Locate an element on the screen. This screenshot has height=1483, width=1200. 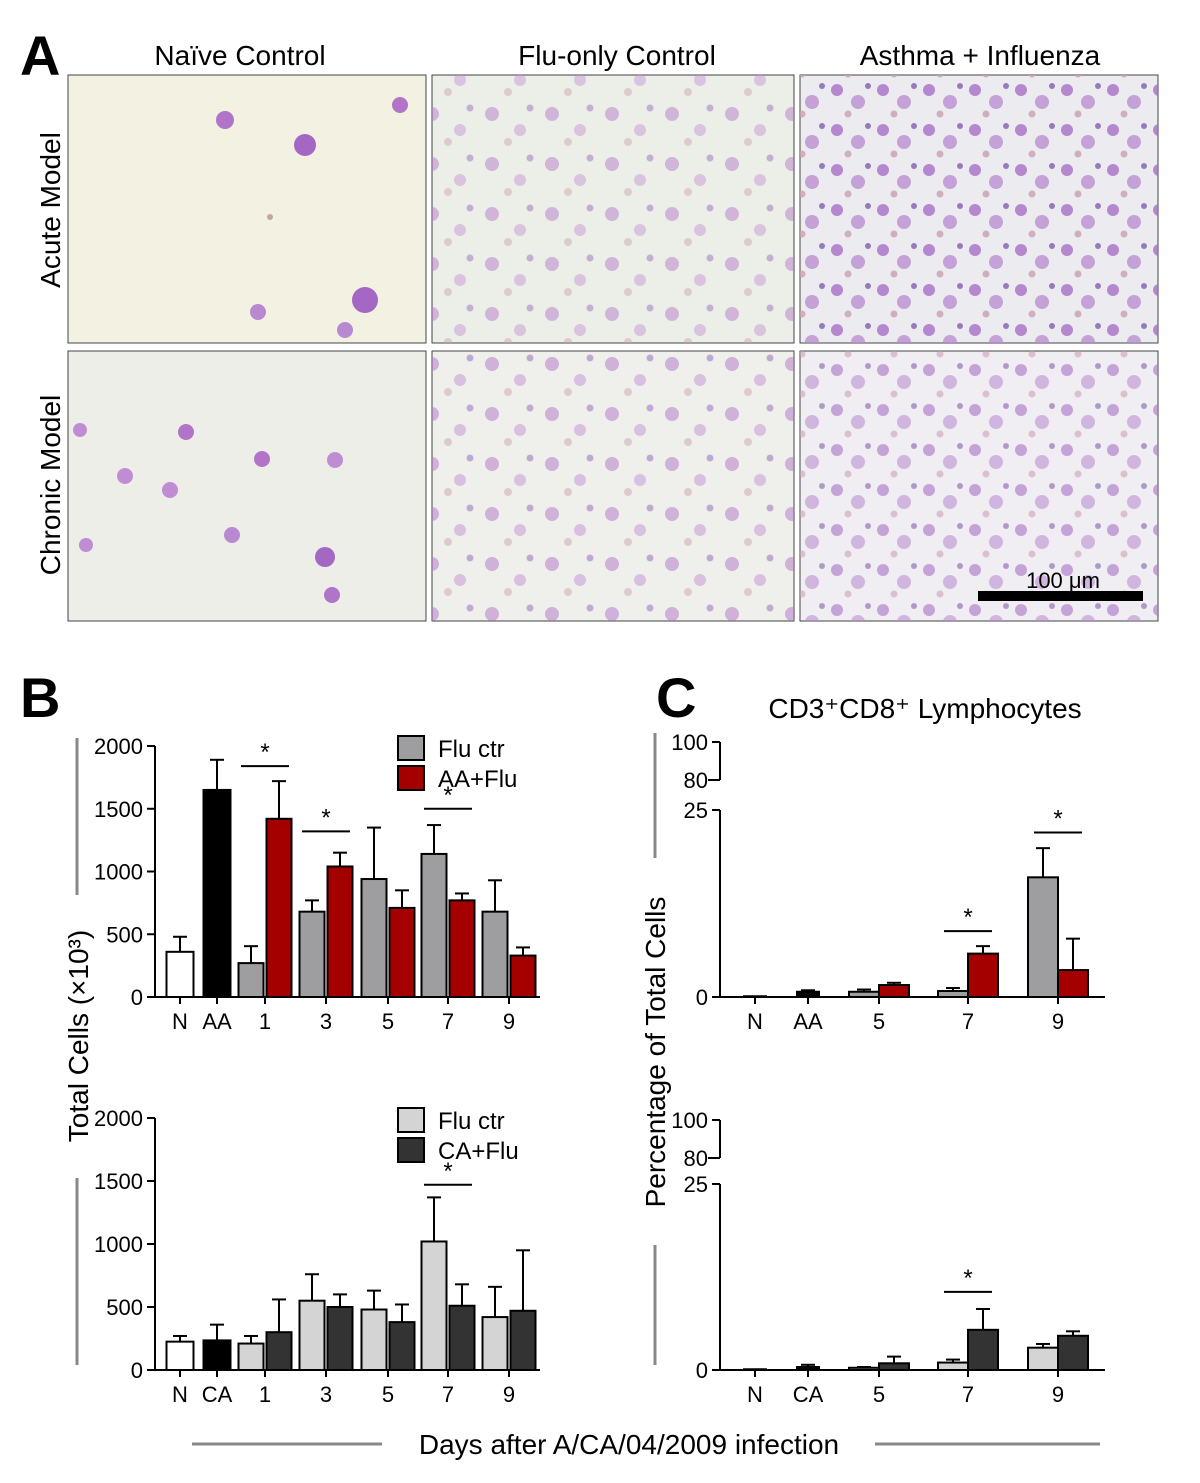
shared-xlabel-group: Days after A/CA/04/2009 infection is located at coordinates (646, 1444).